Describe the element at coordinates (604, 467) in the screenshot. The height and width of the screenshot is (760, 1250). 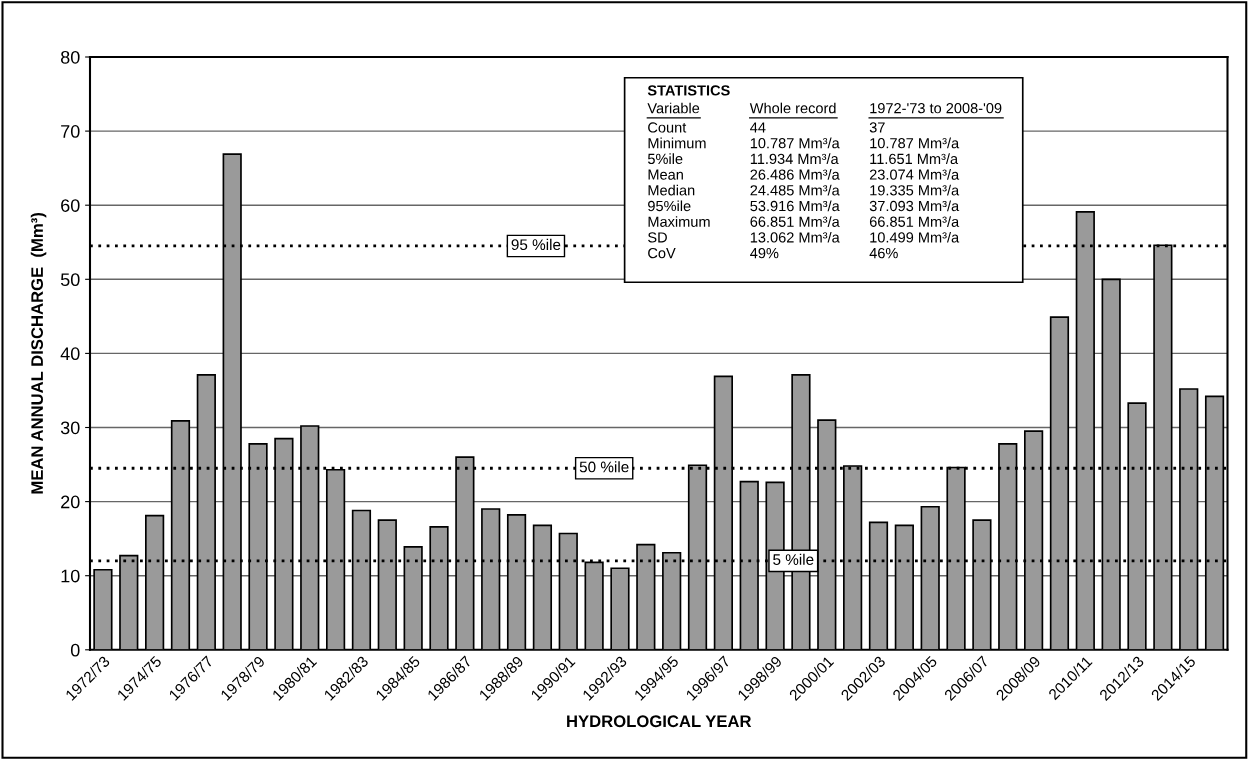
I see `ref-line-label: 50 %ile` at that location.